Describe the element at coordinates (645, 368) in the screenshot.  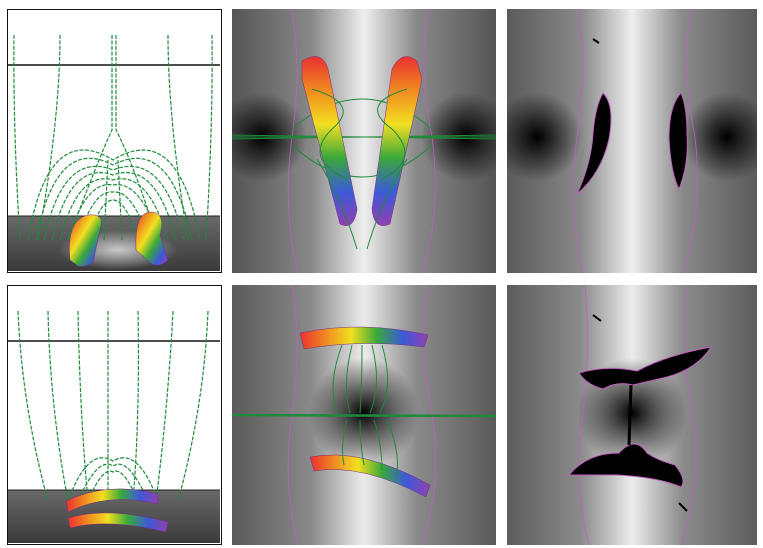
I see `black-region-upper` at that location.